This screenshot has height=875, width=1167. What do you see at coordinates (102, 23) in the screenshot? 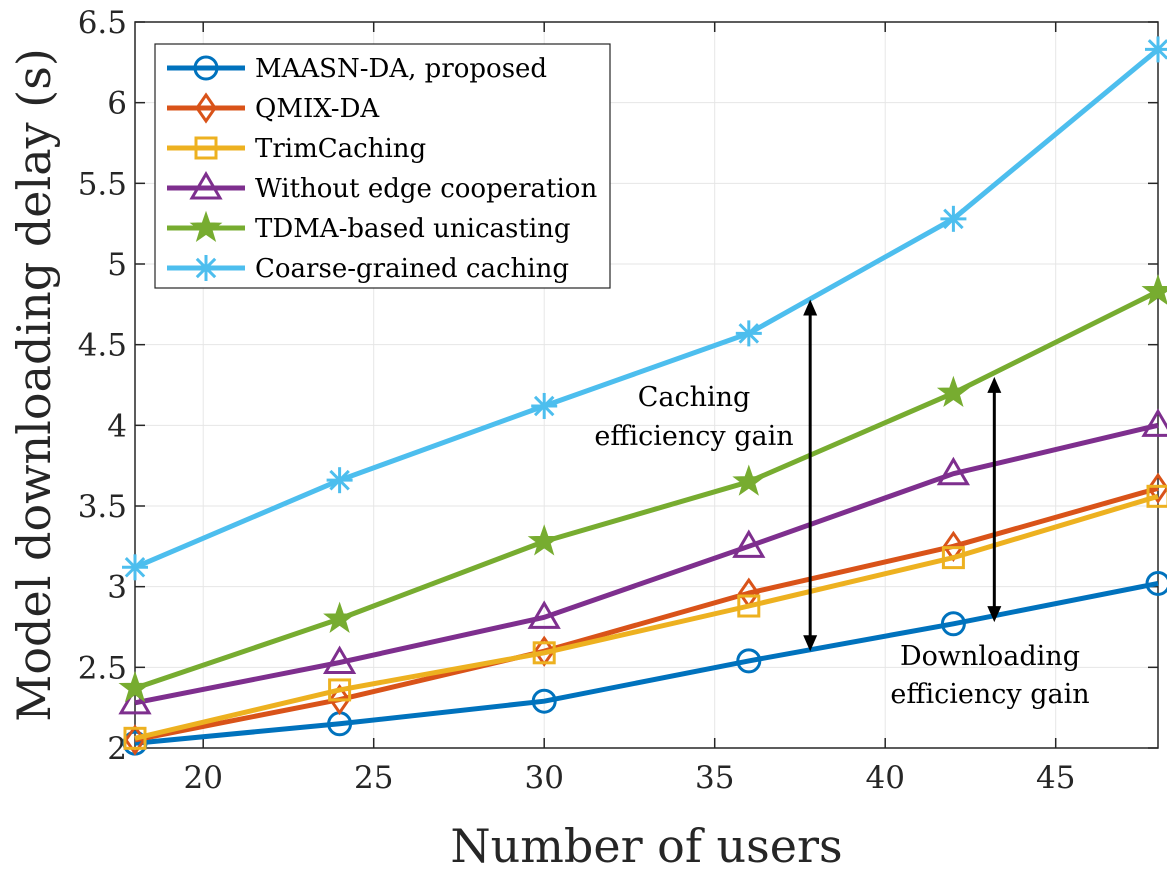
I see `y-tick-label: 6.5` at bounding box center [102, 23].